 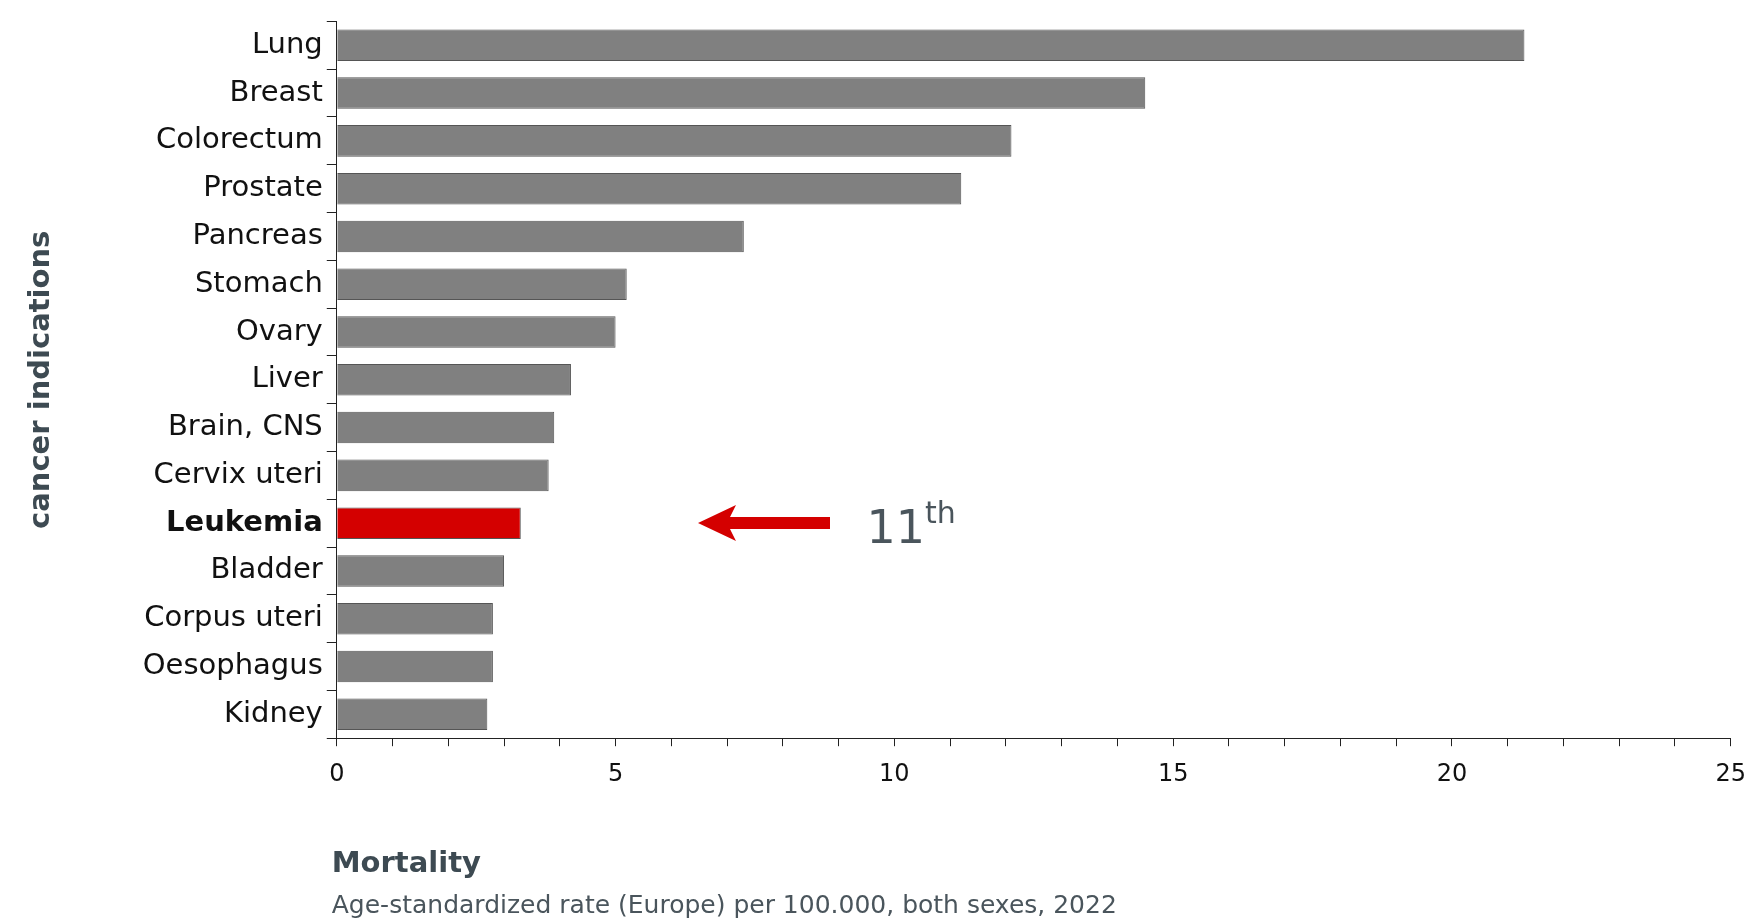 I want to click on text: Age-standardized rate (Europe) per 100.000, both sexes, 2022, so click(x=724, y=904).